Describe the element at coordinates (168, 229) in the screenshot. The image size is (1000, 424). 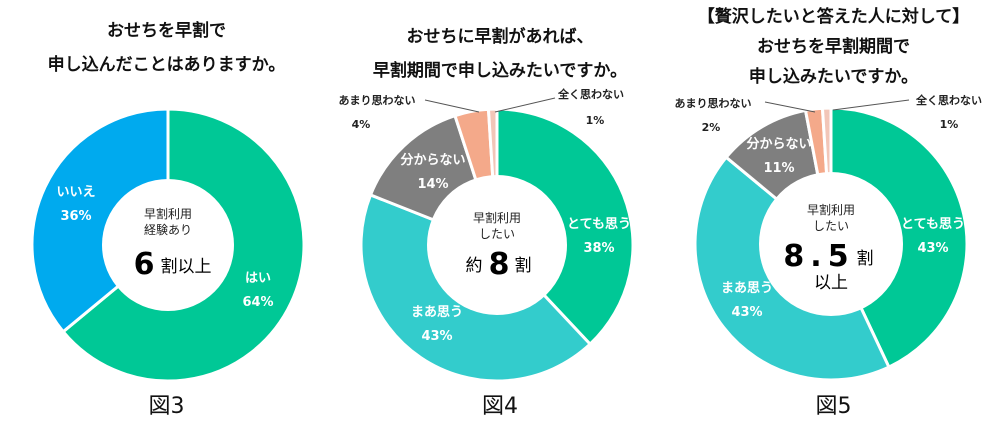
I see `center-label-line2: 経験あり` at that location.